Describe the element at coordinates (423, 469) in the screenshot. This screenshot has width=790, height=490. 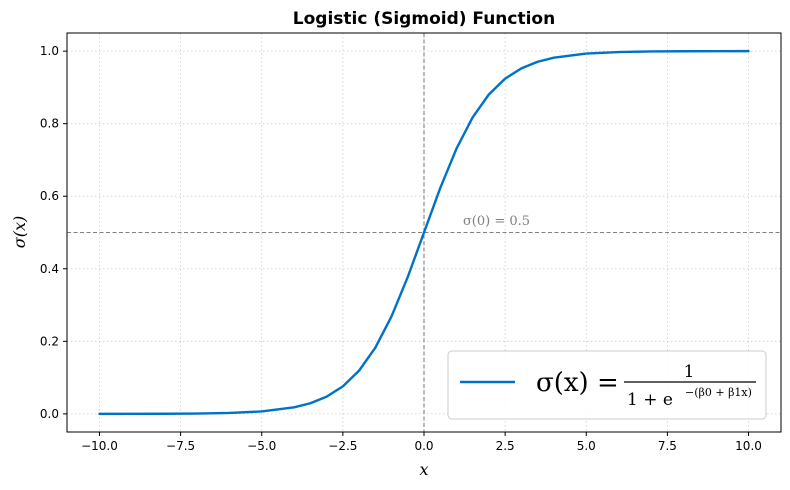
I see `x-axis-label: x` at that location.